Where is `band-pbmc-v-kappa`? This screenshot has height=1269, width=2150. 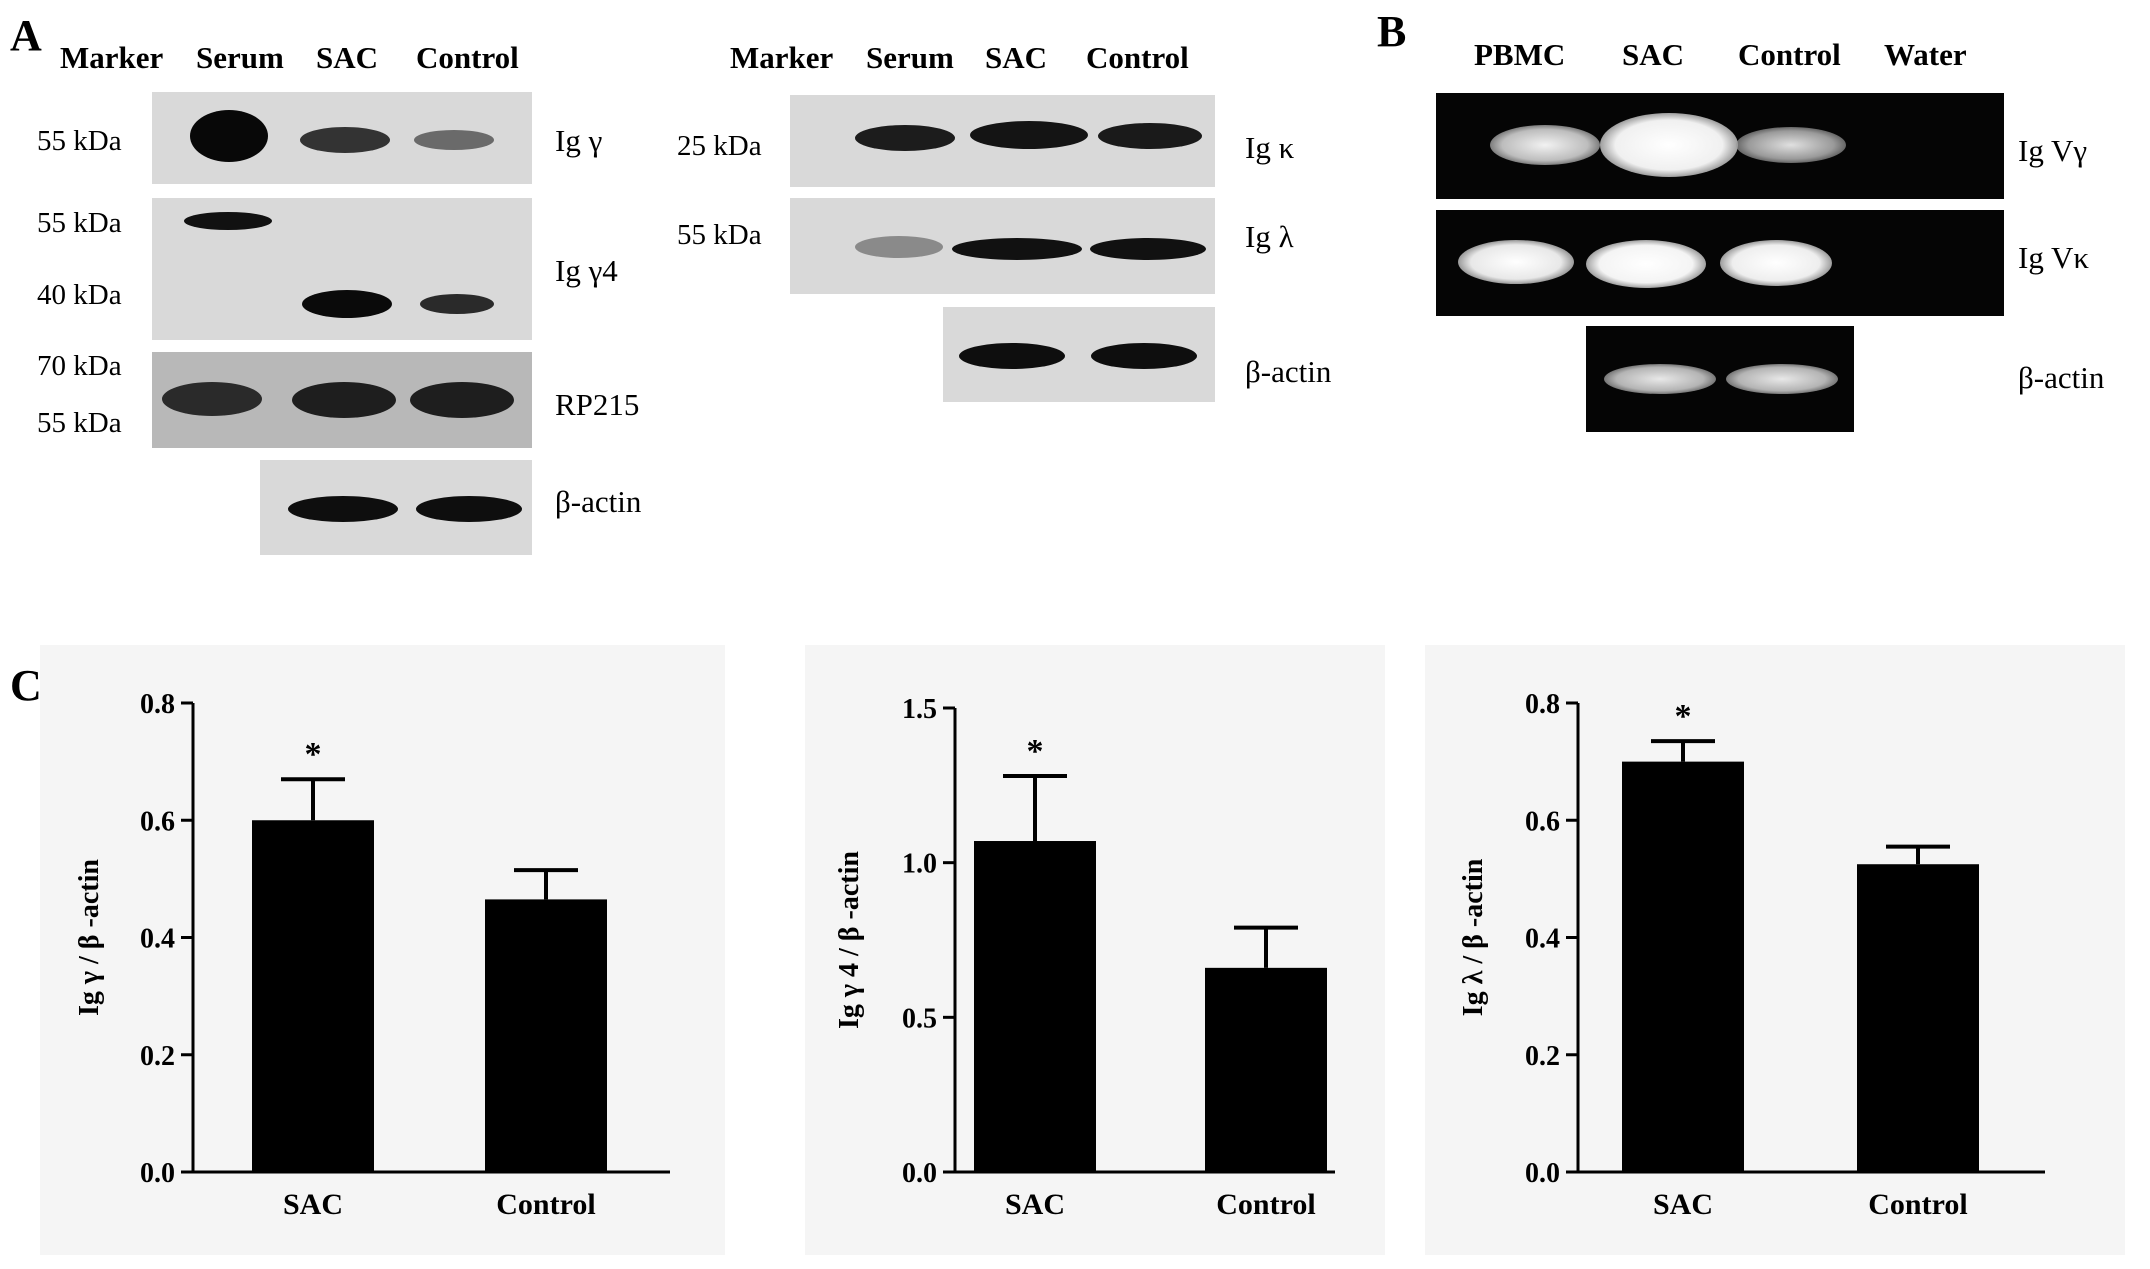
band-pbmc-v-kappa is located at coordinates (1516, 262).